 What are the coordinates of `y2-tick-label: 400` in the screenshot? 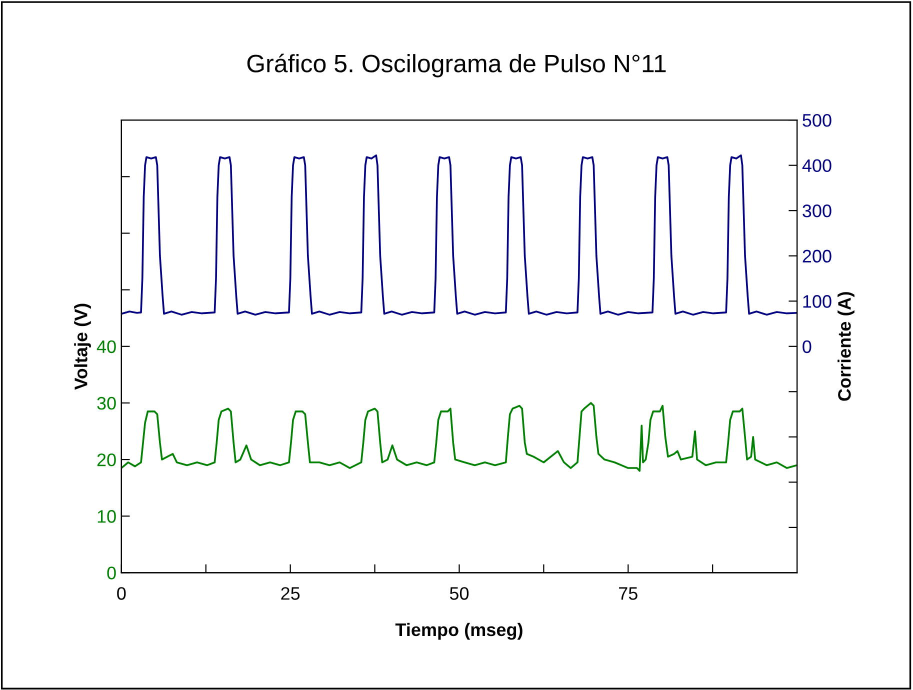 It's located at (817, 165).